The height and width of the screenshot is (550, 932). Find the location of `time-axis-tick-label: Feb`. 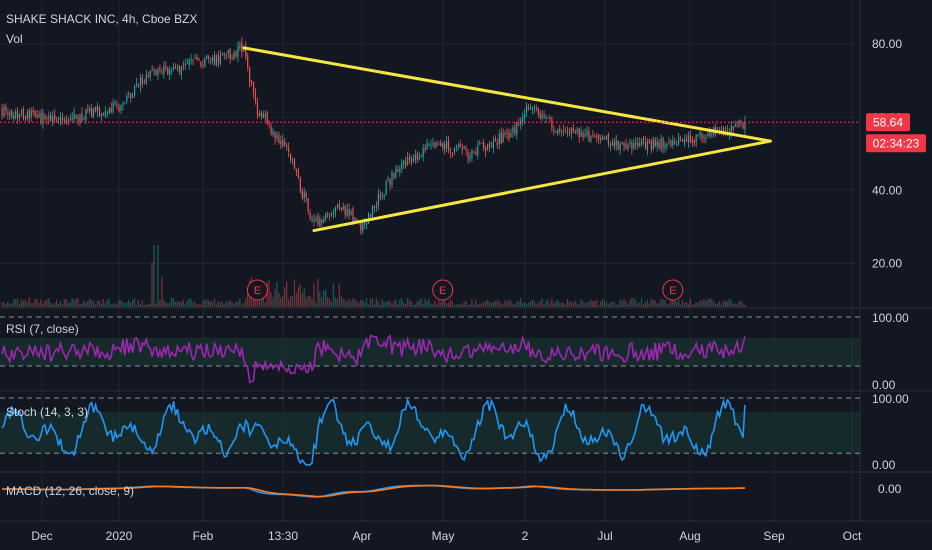

time-axis-tick-label: Feb is located at coordinates (203, 536).